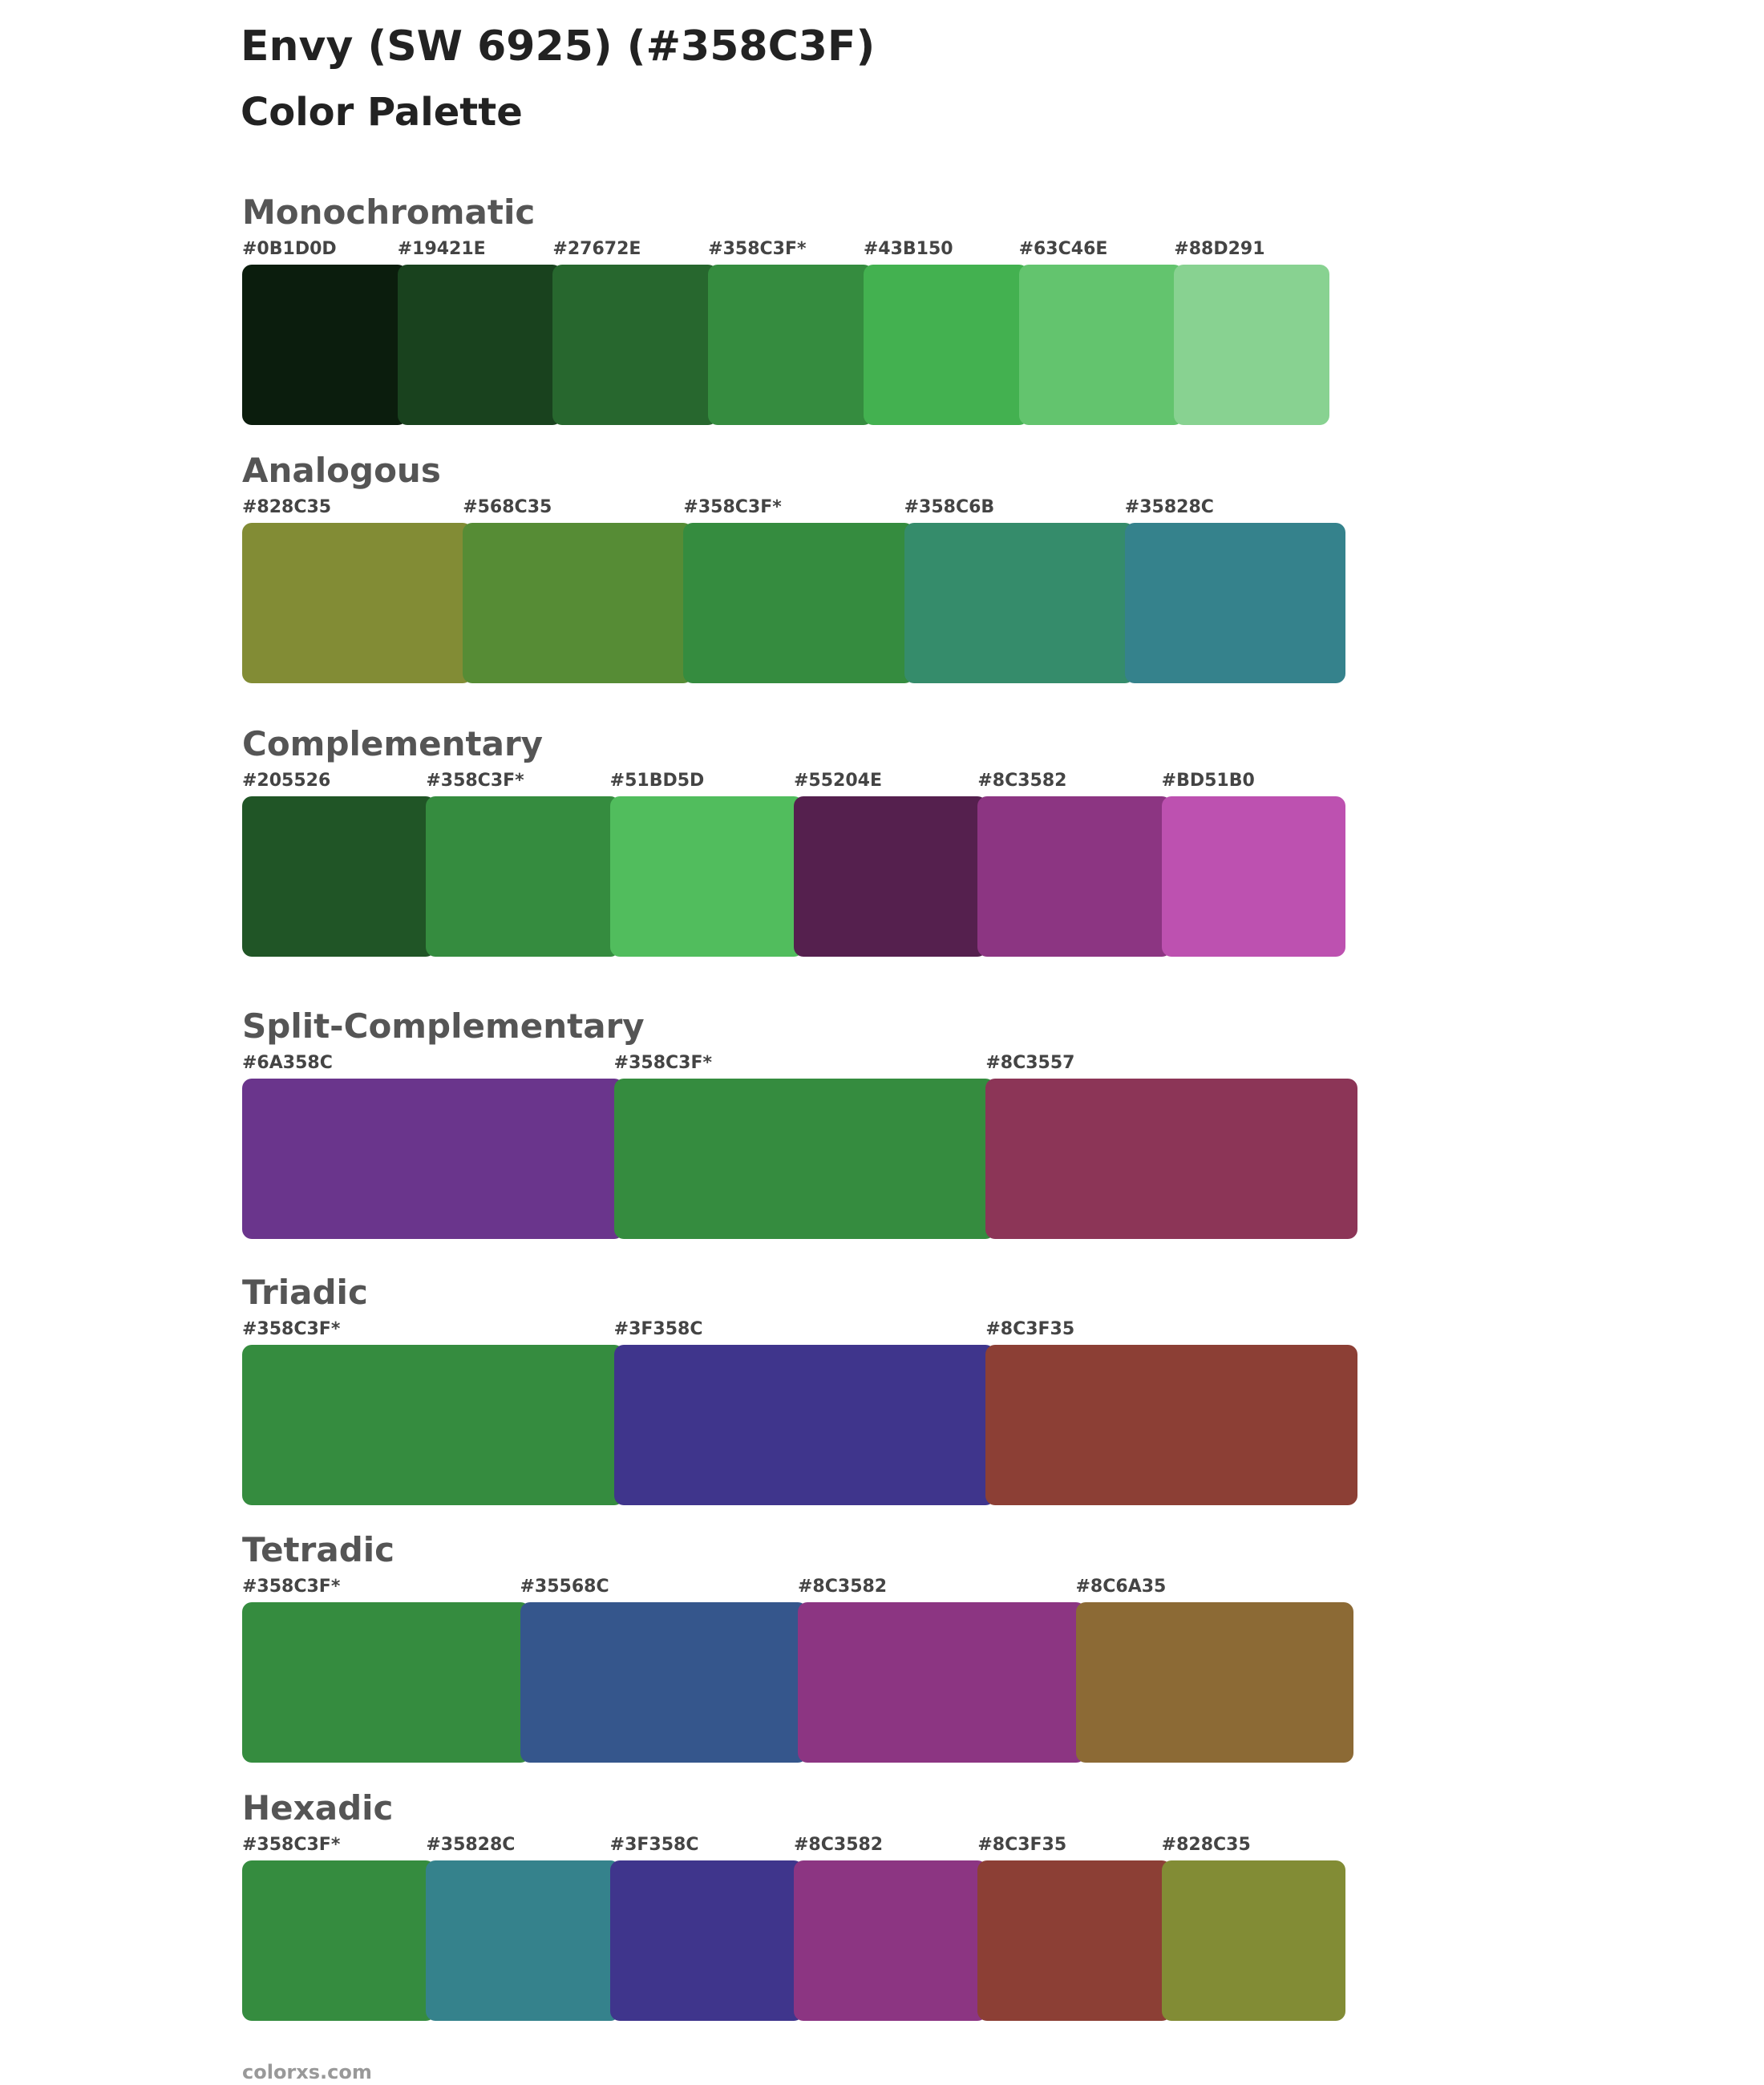 The width and height of the screenshot is (1764, 2085). What do you see at coordinates (1208, 781) in the screenshot?
I see `swatch-label: #BD51B0` at bounding box center [1208, 781].